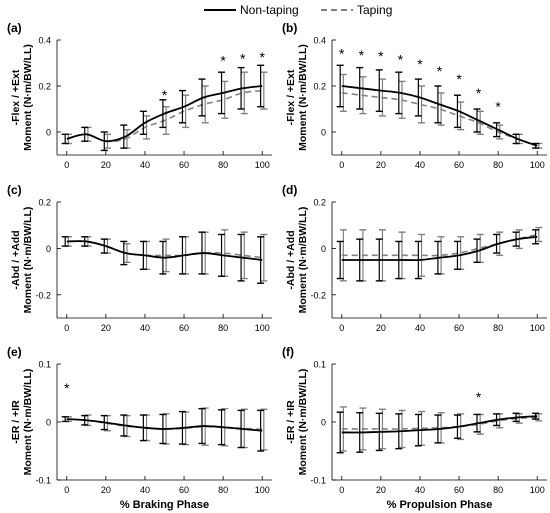 This screenshot has height=513, width=550. I want to click on panel-label: (c), so click(14, 190).